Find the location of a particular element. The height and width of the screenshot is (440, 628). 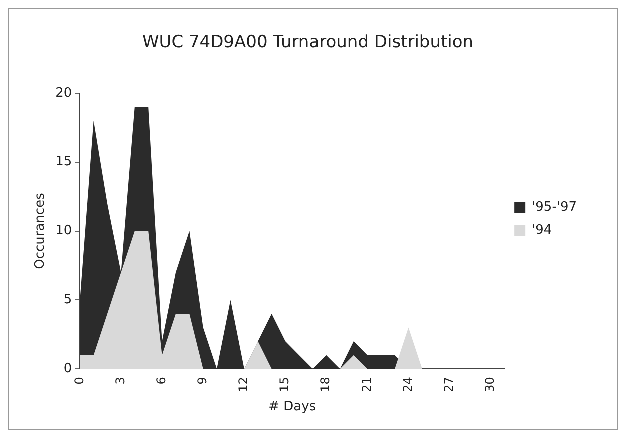

x-tick-label: 9 is located at coordinates (202, 381).